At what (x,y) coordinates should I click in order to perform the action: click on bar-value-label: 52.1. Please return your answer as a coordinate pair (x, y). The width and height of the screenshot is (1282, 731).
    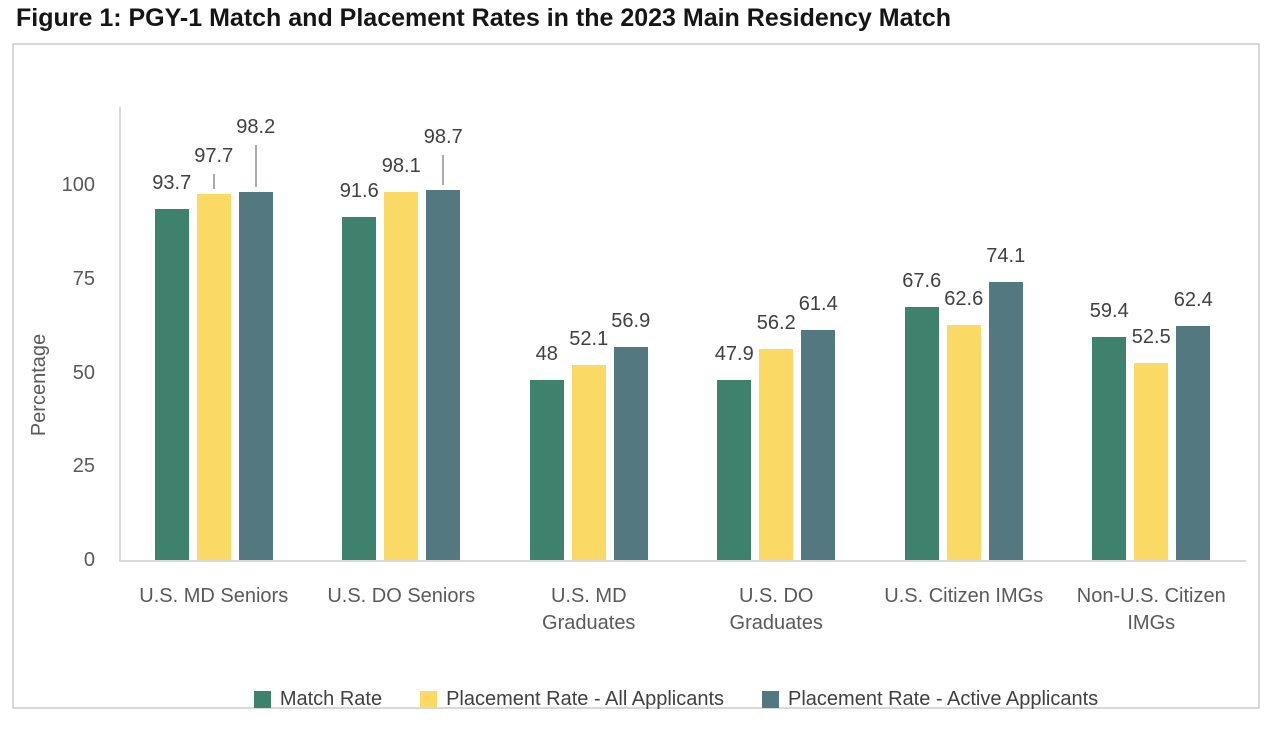
    Looking at the image, I should click on (589, 338).